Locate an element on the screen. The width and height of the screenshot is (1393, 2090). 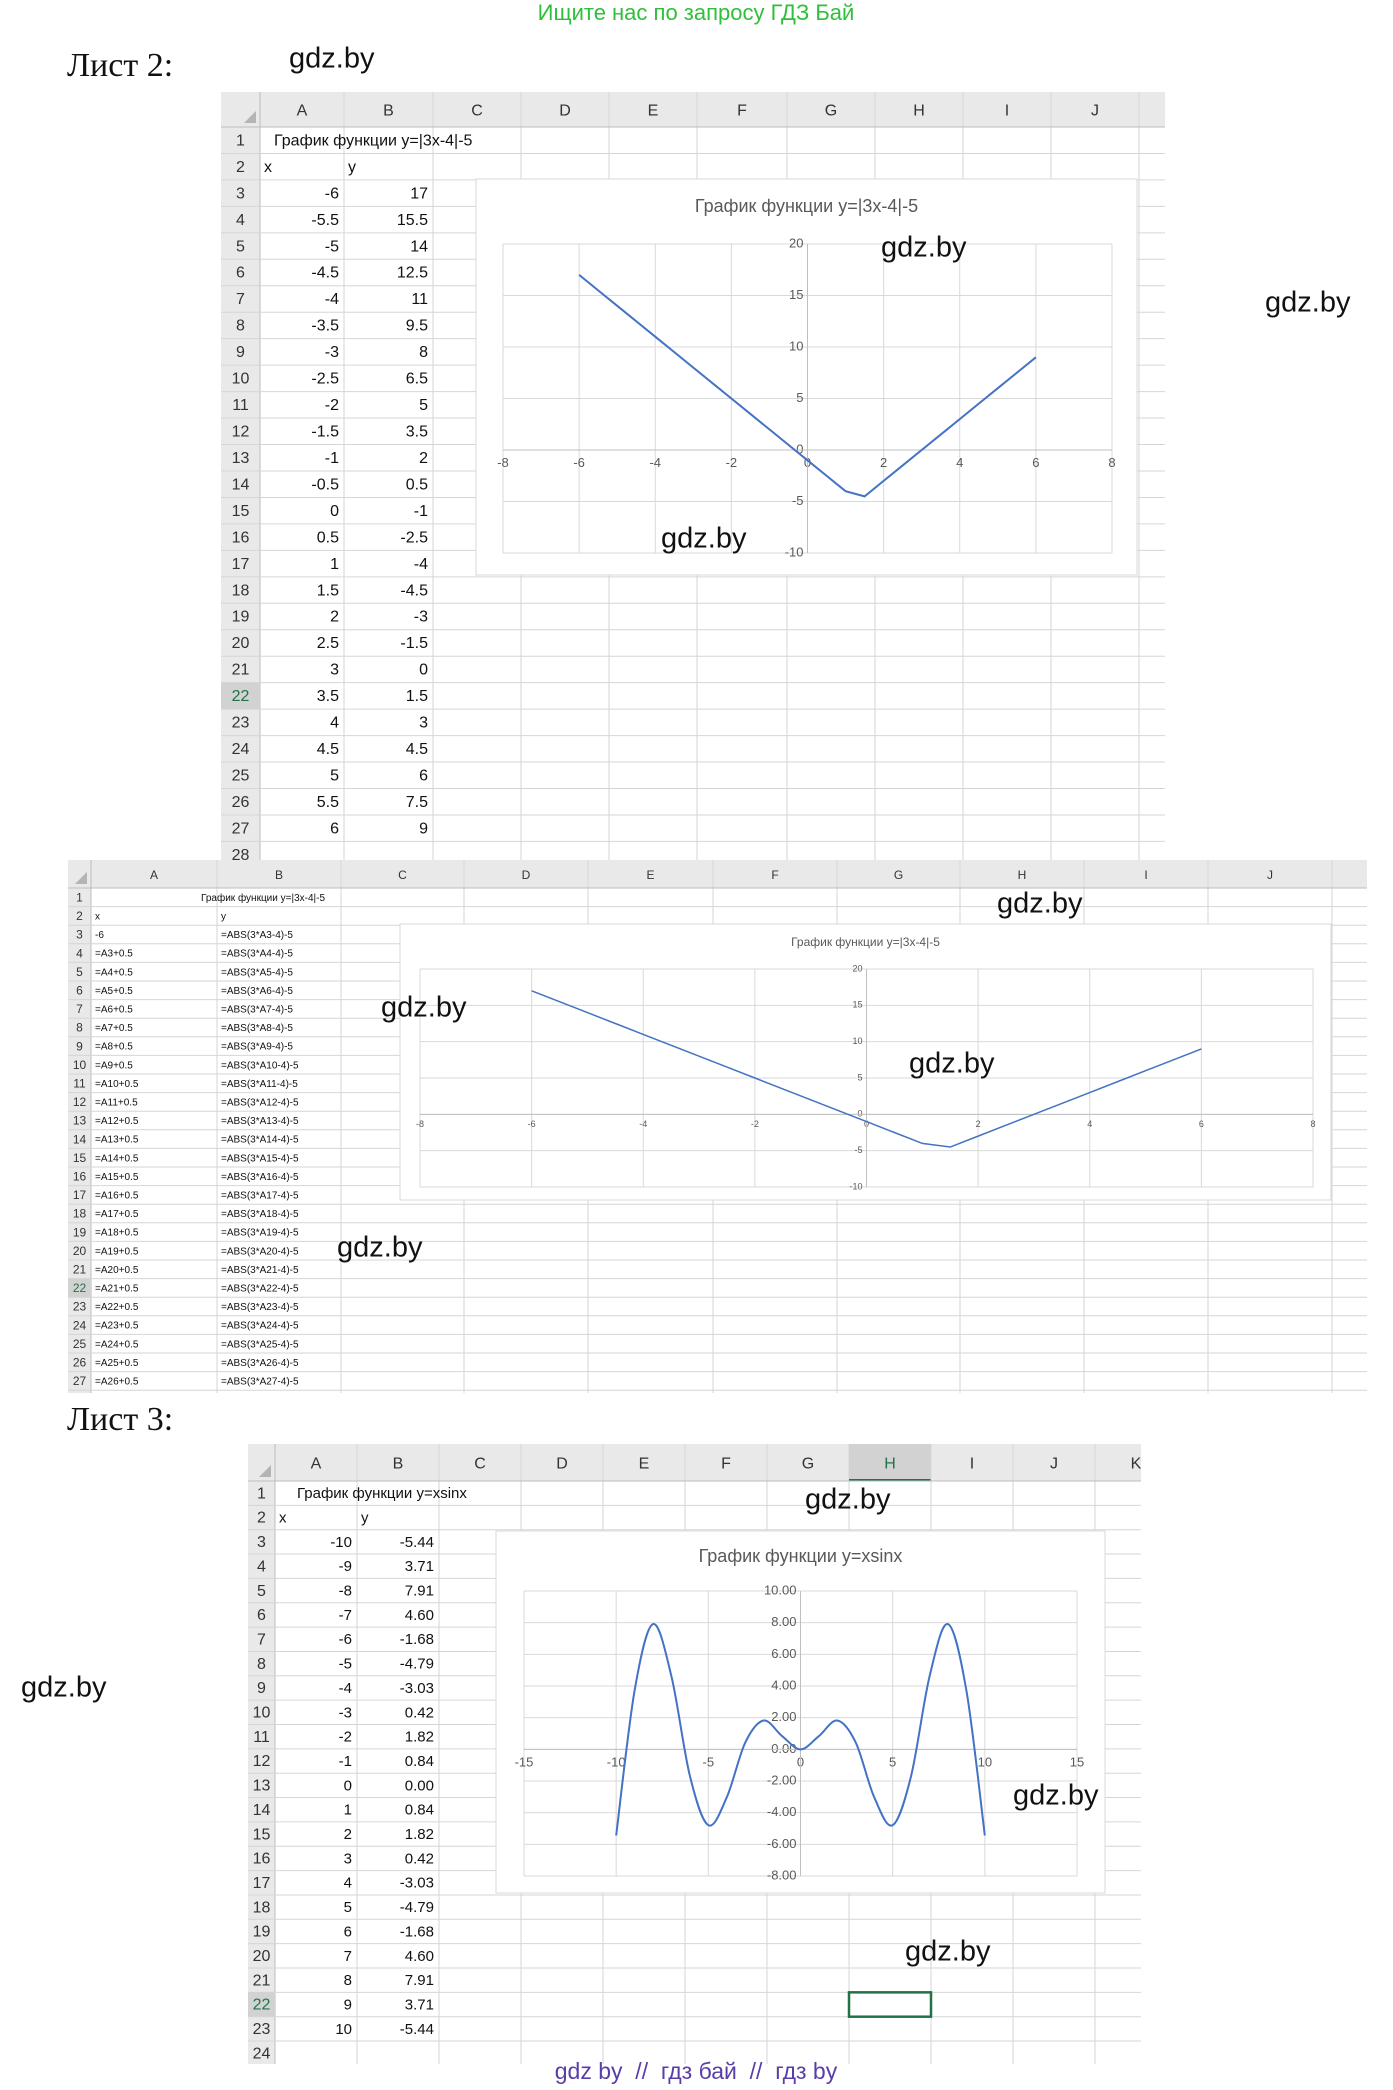
x-tick-label: -2 is located at coordinates (732, 462).